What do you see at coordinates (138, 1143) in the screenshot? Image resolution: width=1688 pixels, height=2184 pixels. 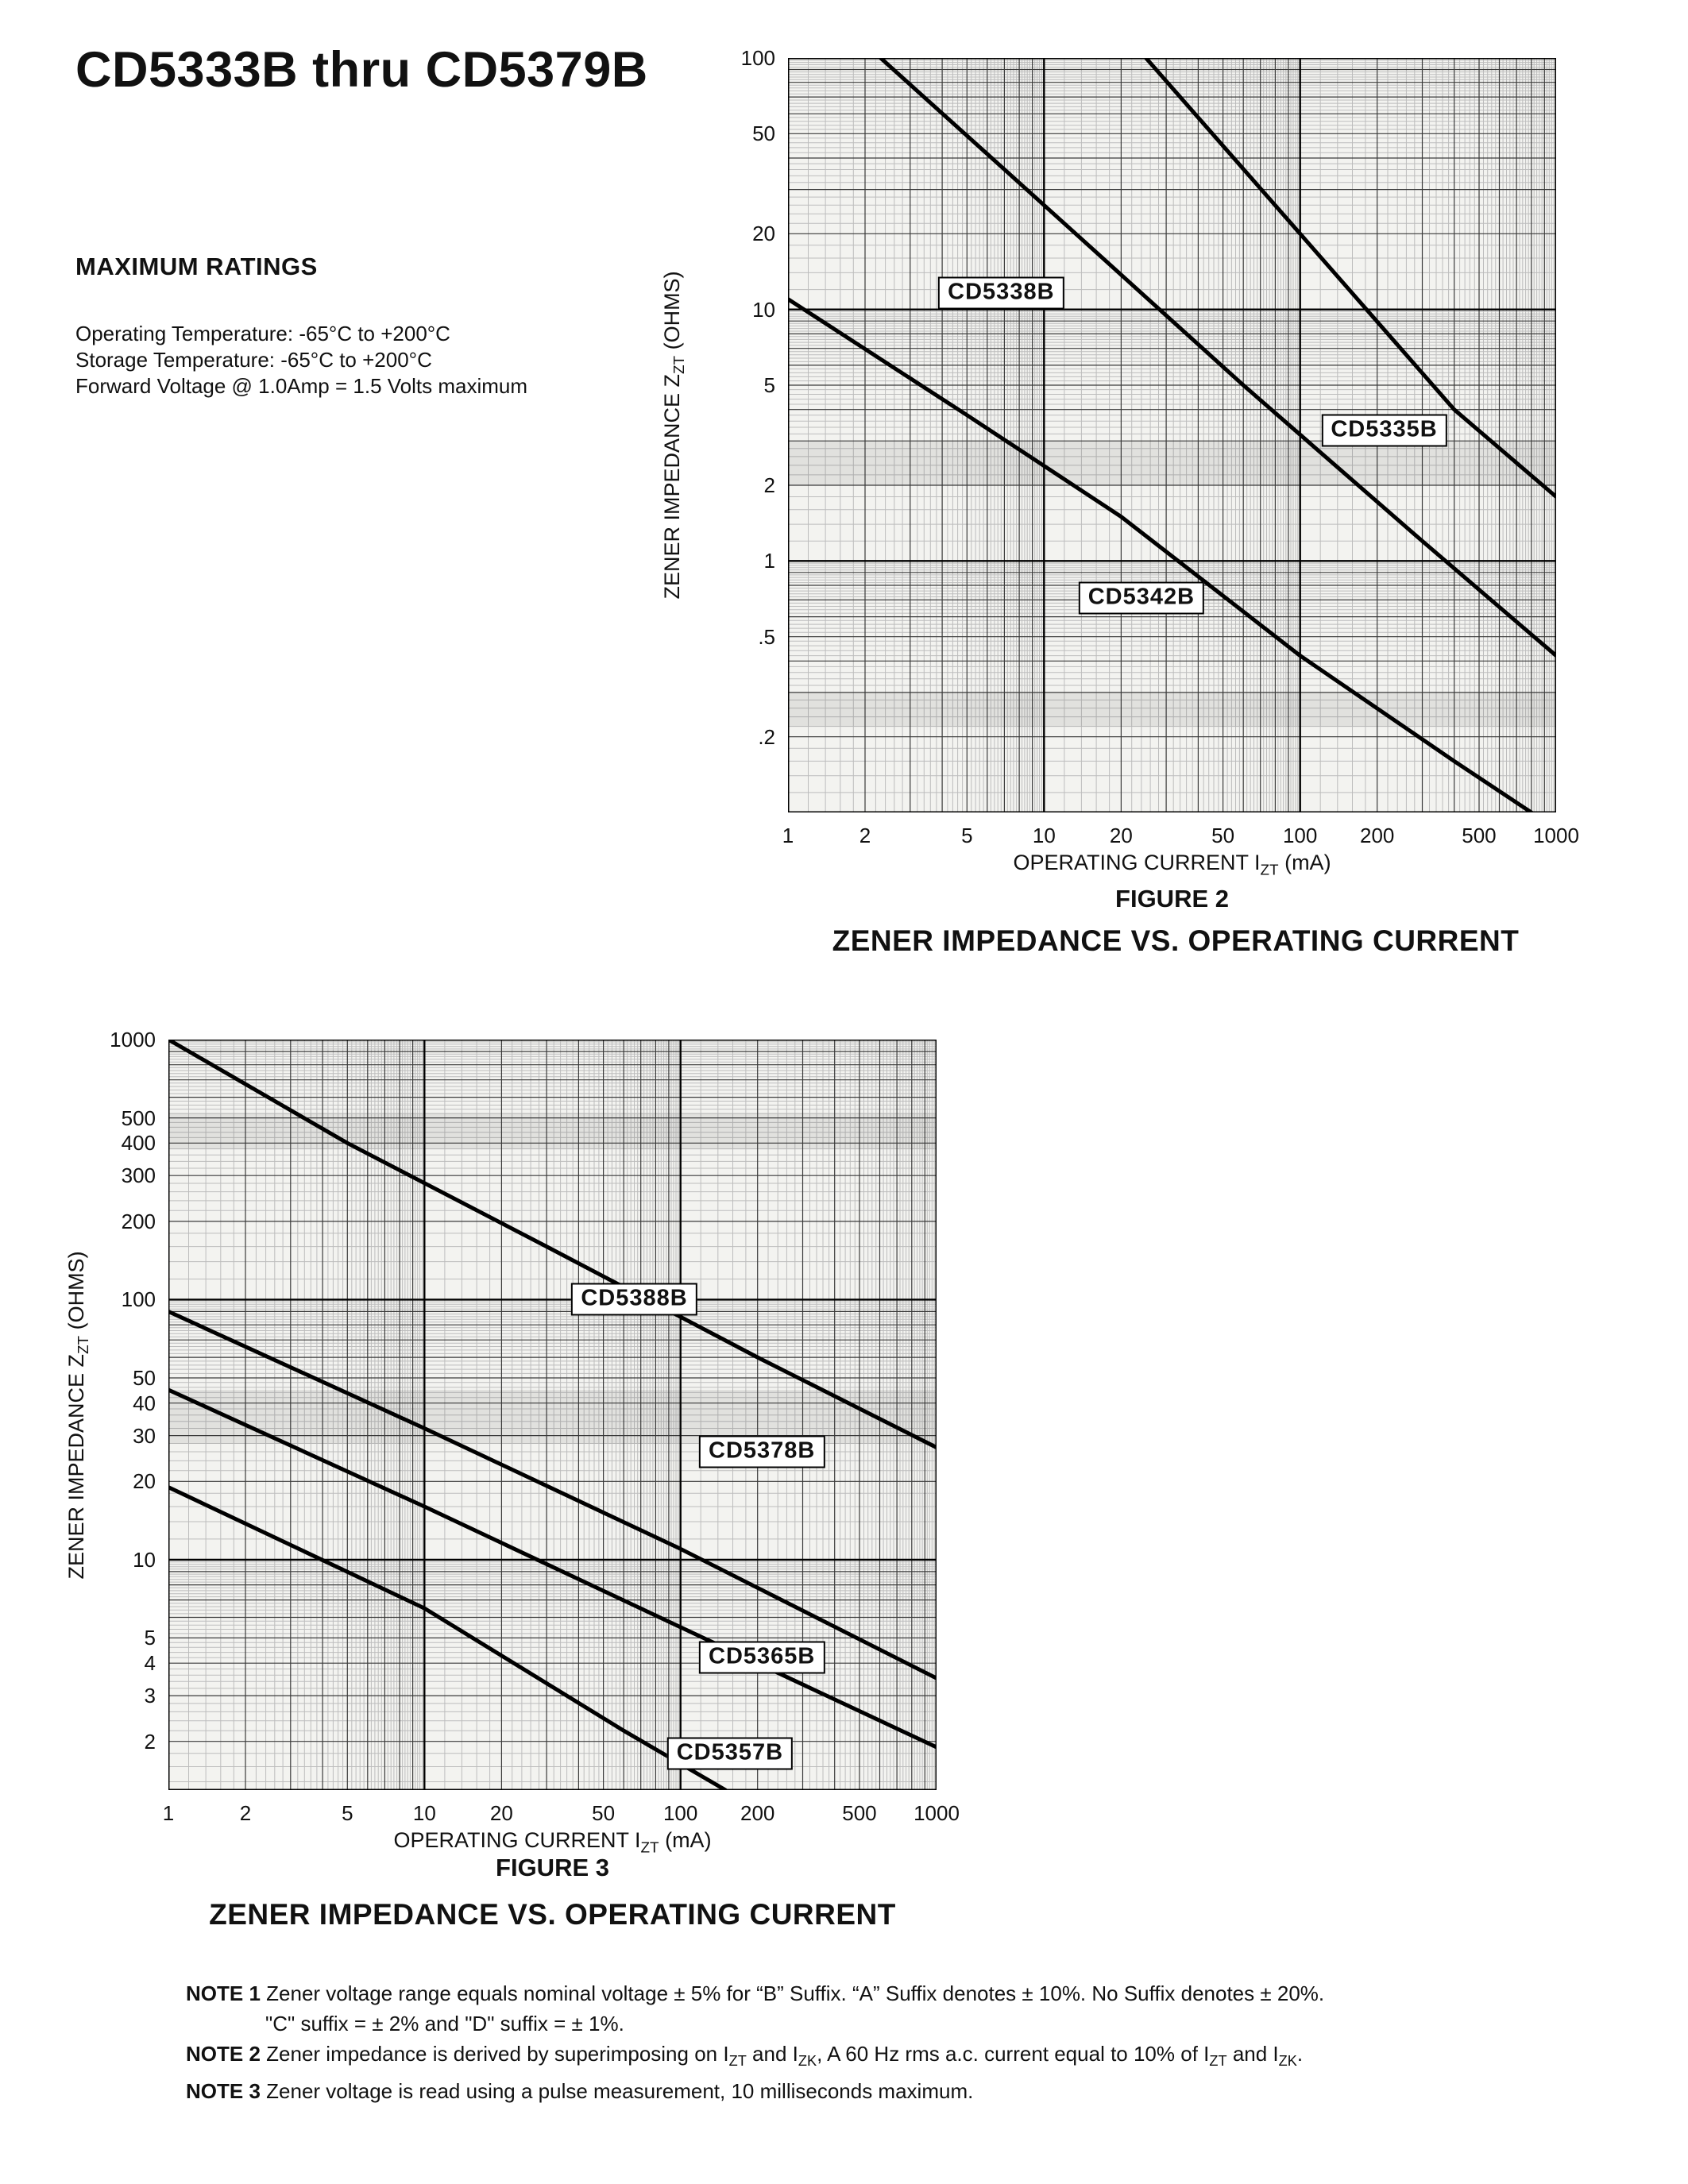 I see `y-tick-label: 400` at bounding box center [138, 1143].